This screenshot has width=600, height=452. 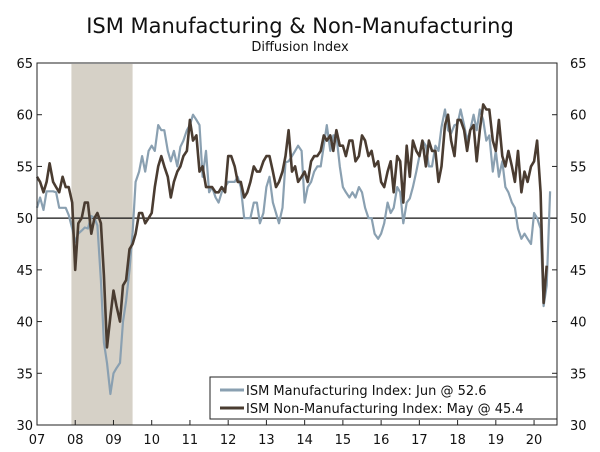 What do you see at coordinates (578, 167) in the screenshot?
I see `y-tick-label-right: 55` at bounding box center [578, 167].